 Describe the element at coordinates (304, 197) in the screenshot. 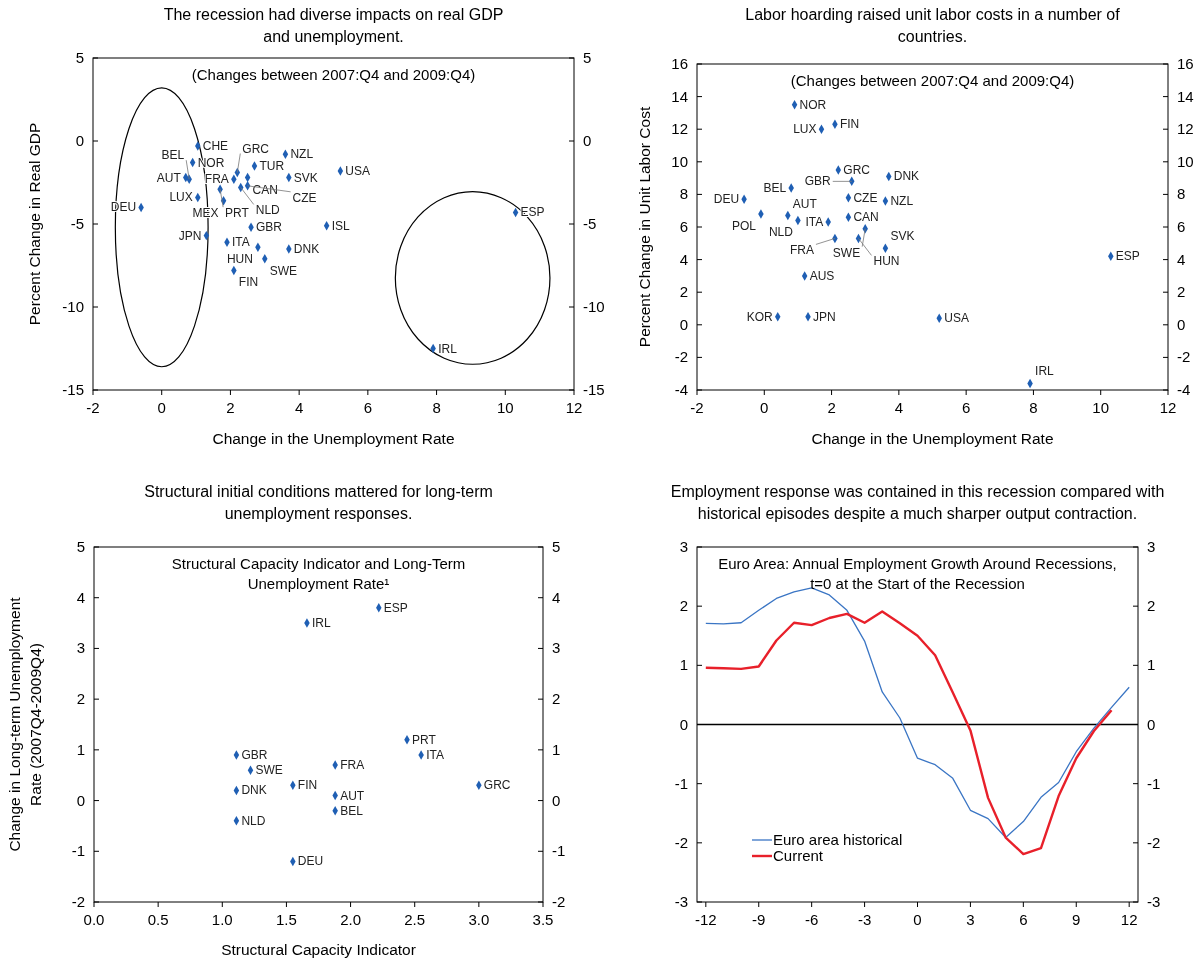

I see `annotation: CZE` at that location.